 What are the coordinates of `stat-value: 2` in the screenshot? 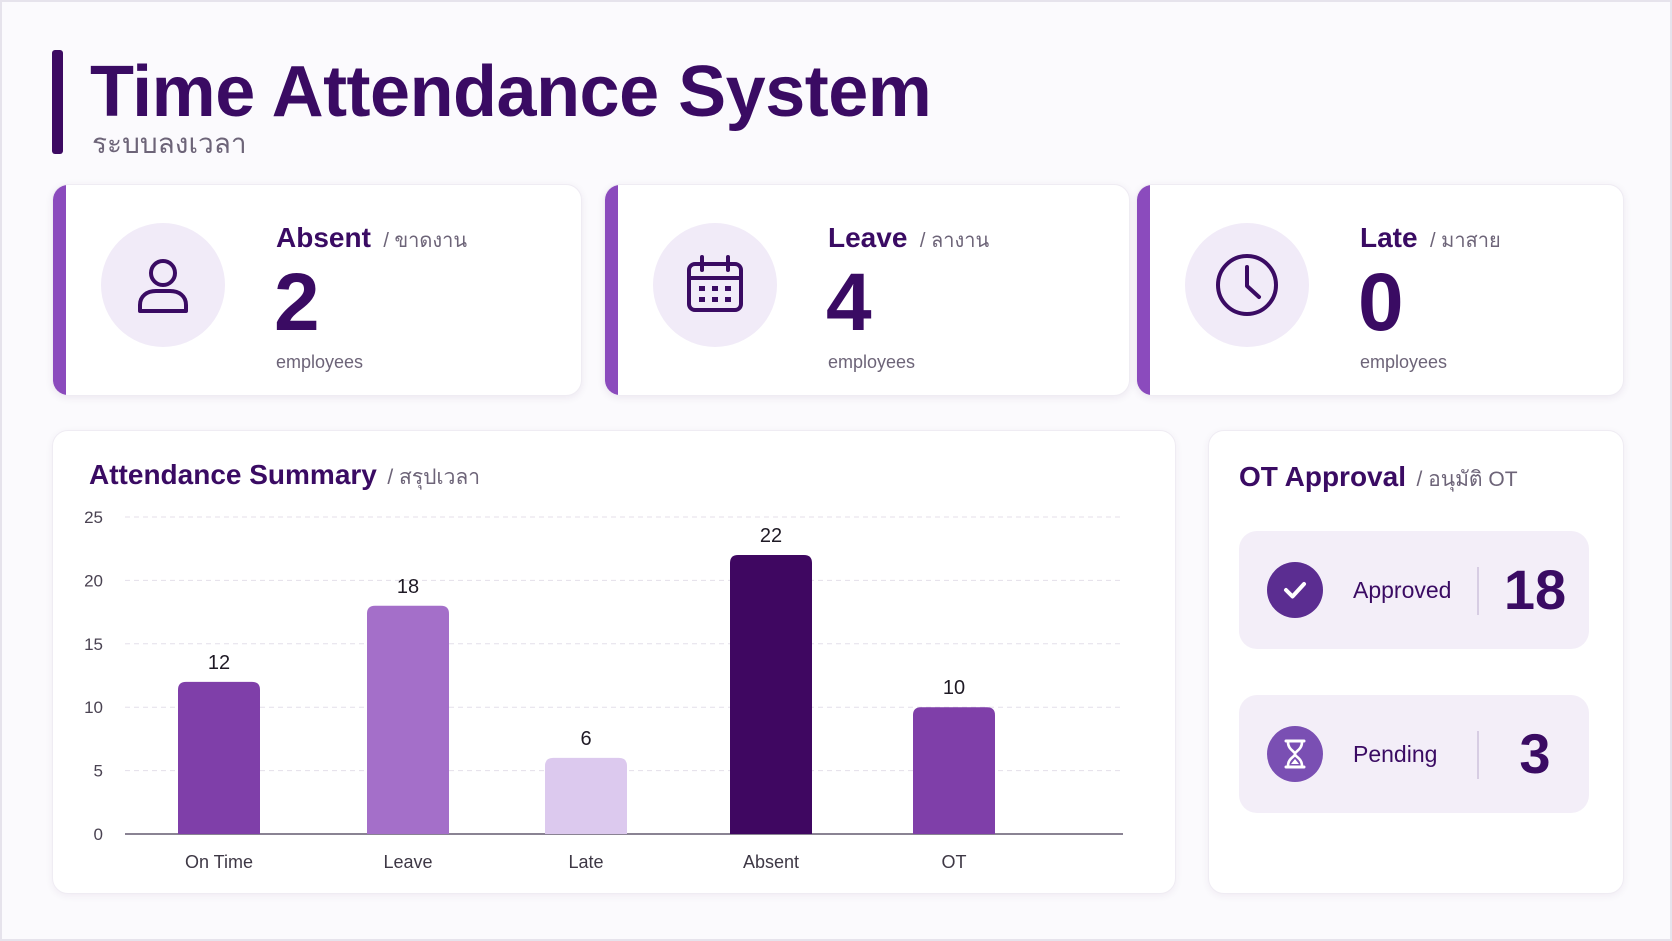 It's located at (297, 302).